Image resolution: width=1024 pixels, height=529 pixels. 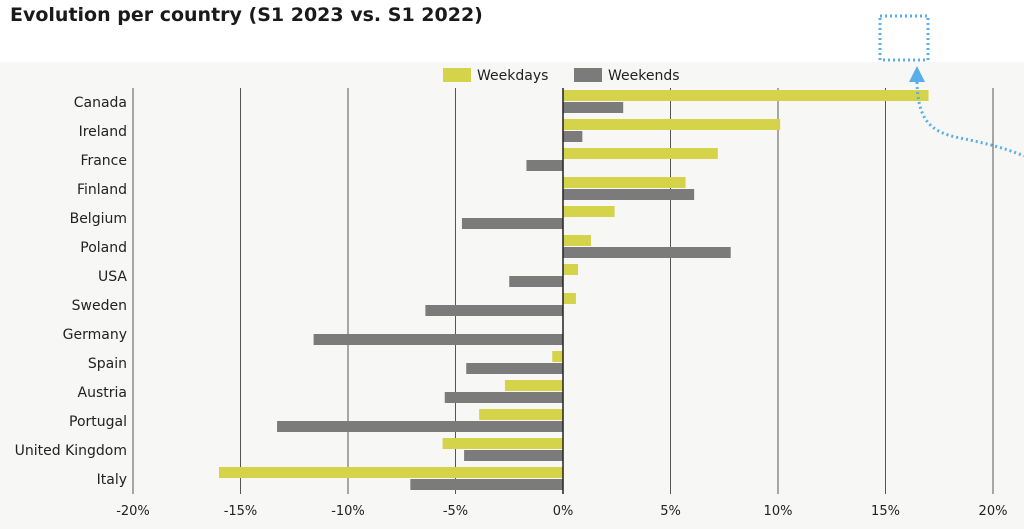 What do you see at coordinates (438, 339) in the screenshot?
I see `bar-weekends-germany` at bounding box center [438, 339].